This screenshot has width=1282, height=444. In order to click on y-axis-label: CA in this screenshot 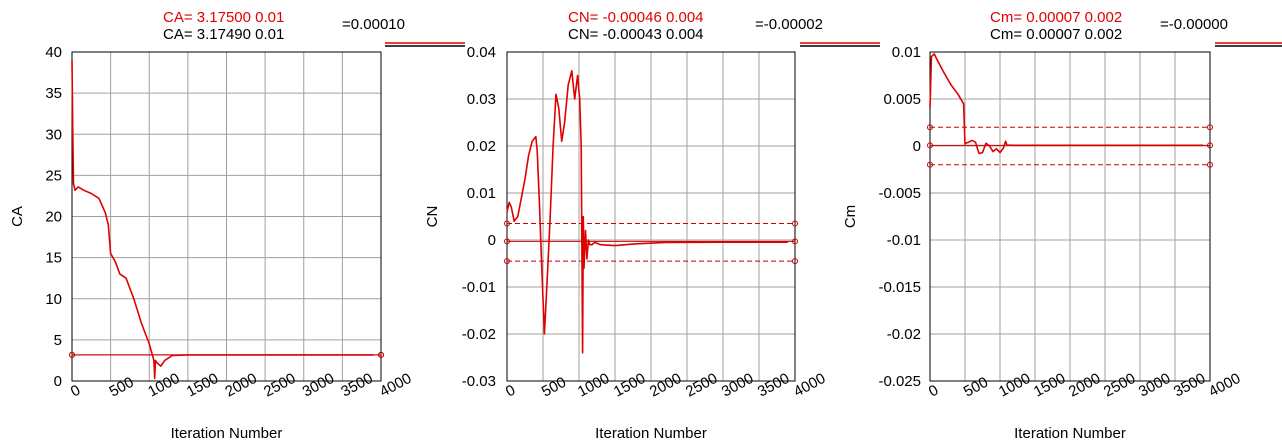, I will do `click(17, 216)`.